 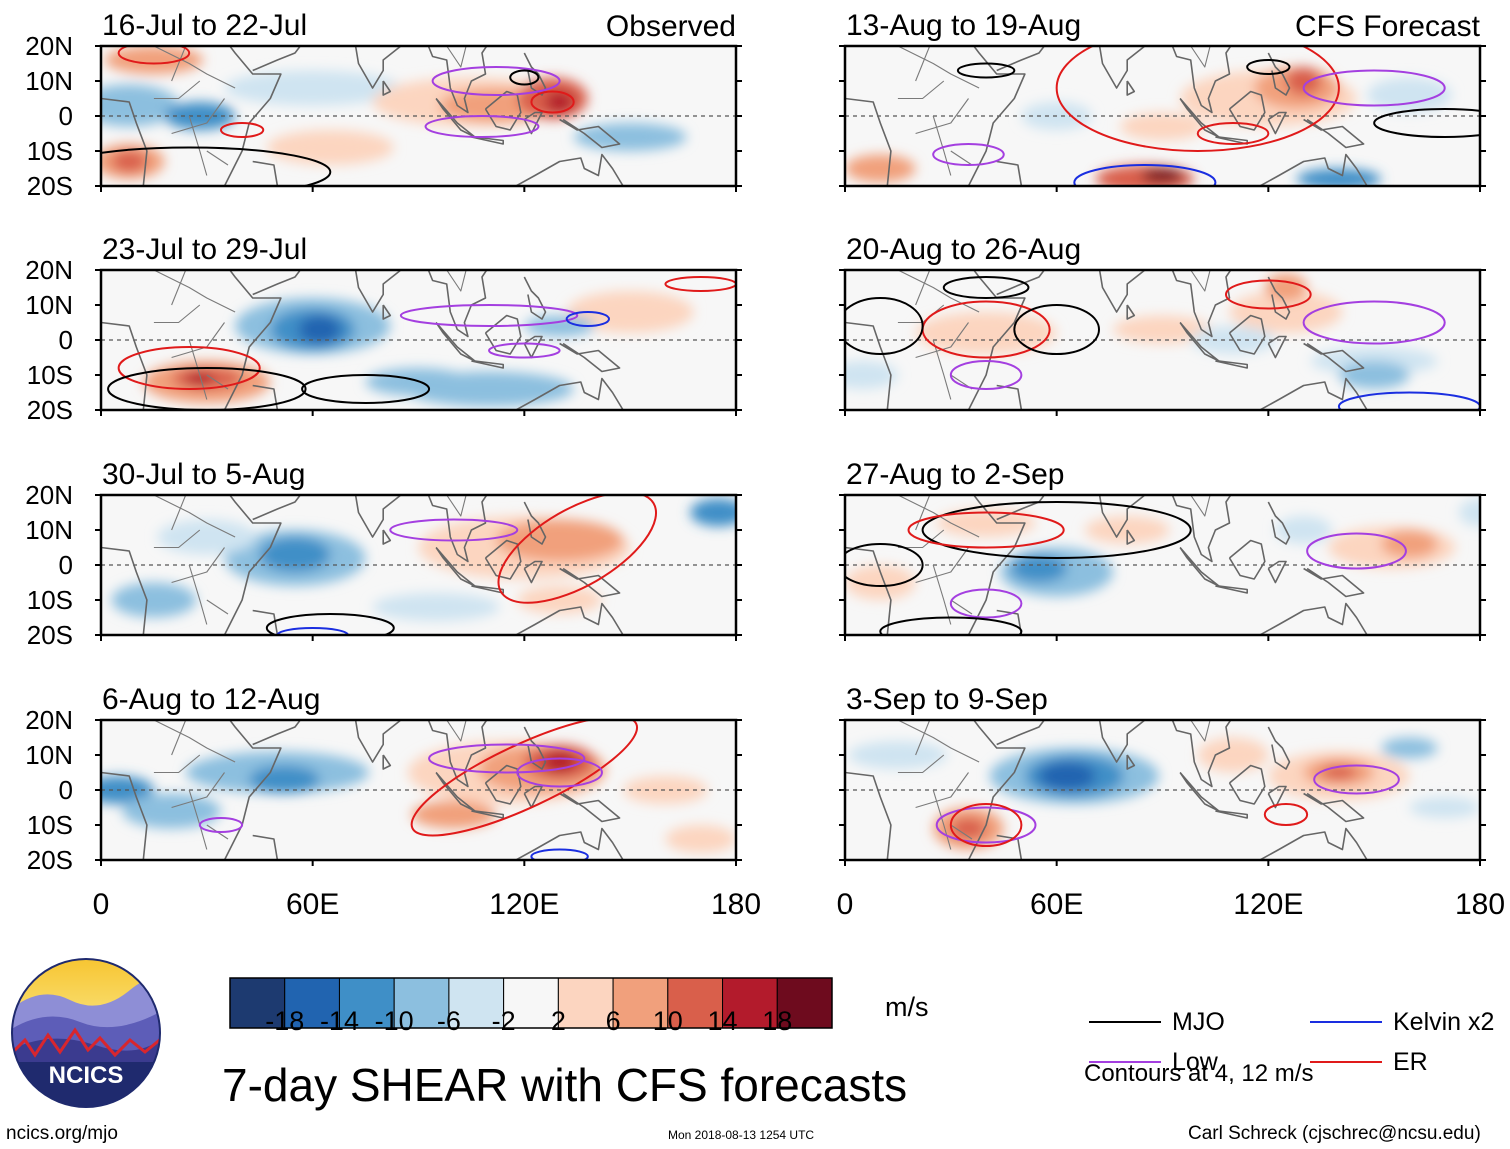 I want to click on legend-label: Kelvin x2, so click(x=1444, y=1022).